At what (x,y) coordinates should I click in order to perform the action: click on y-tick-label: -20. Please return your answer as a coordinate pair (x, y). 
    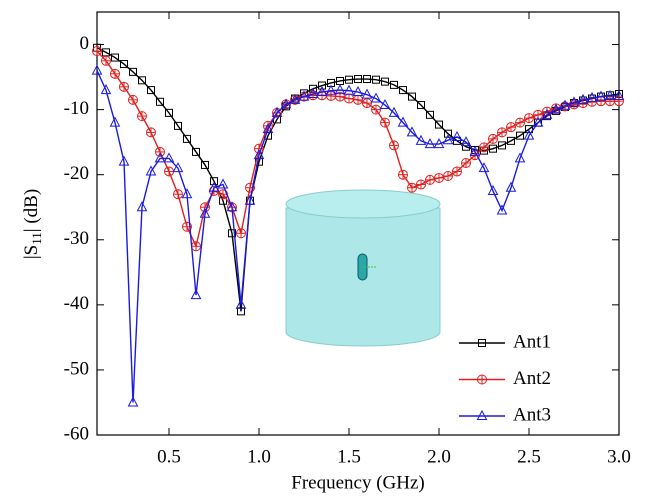
    Looking at the image, I should click on (76, 173).